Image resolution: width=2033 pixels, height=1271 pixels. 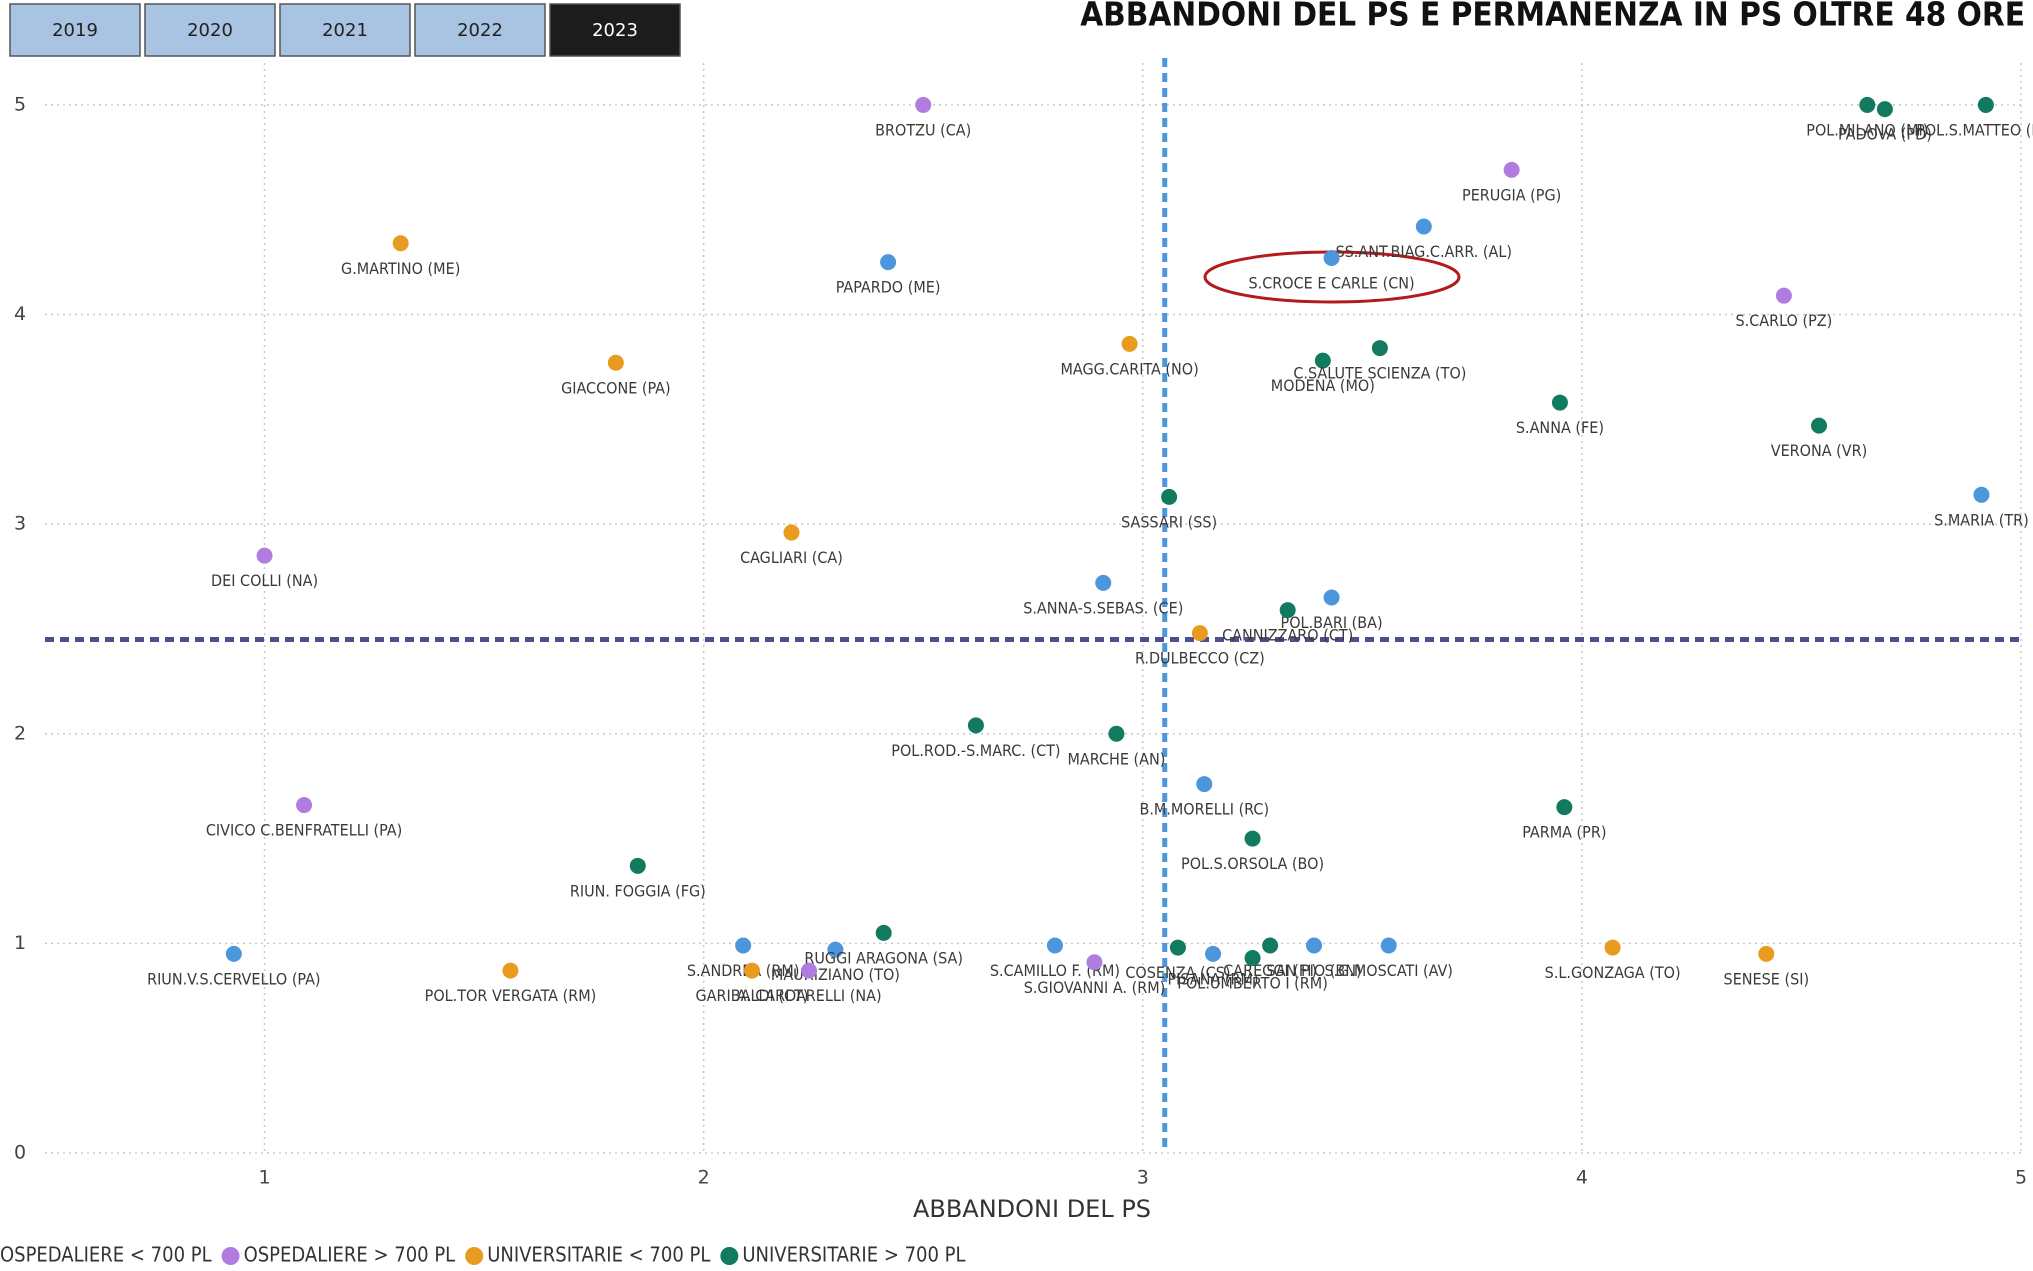 I want to click on year-button: 2020, so click(x=210, y=30).